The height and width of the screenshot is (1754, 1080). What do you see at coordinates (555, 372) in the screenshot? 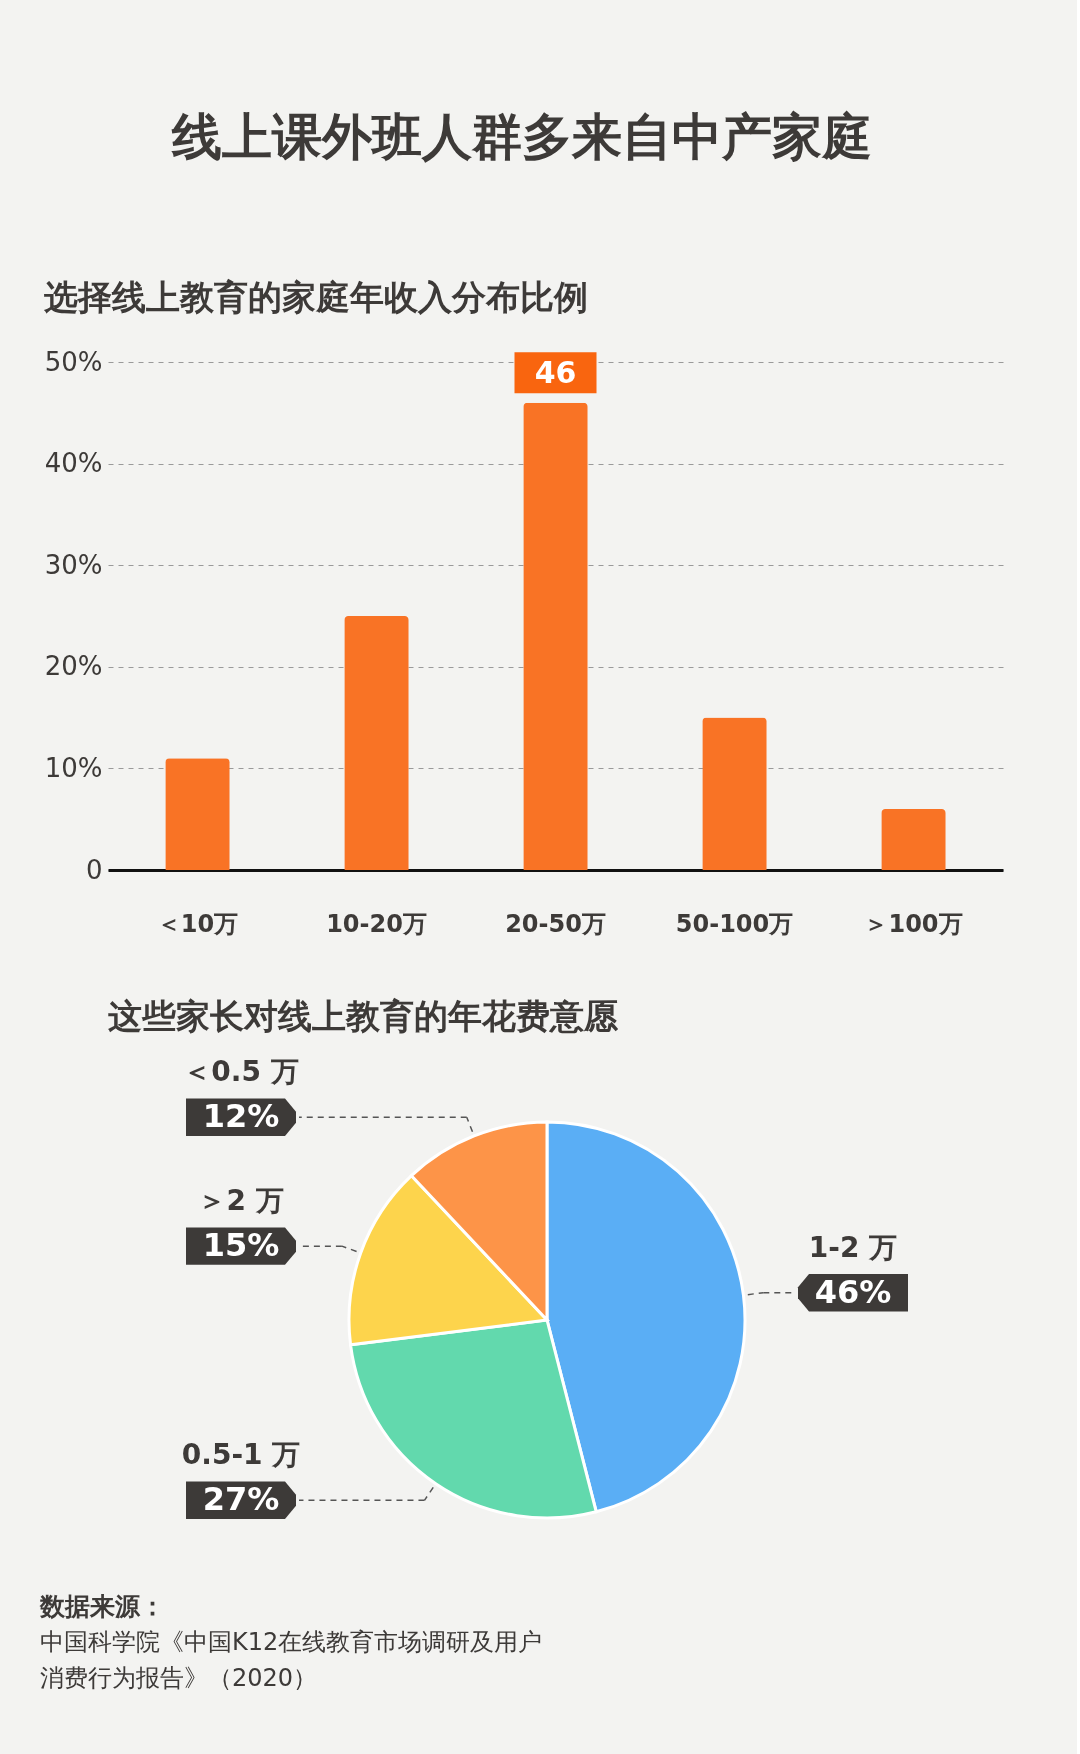
I see `data-label: 46` at bounding box center [555, 372].